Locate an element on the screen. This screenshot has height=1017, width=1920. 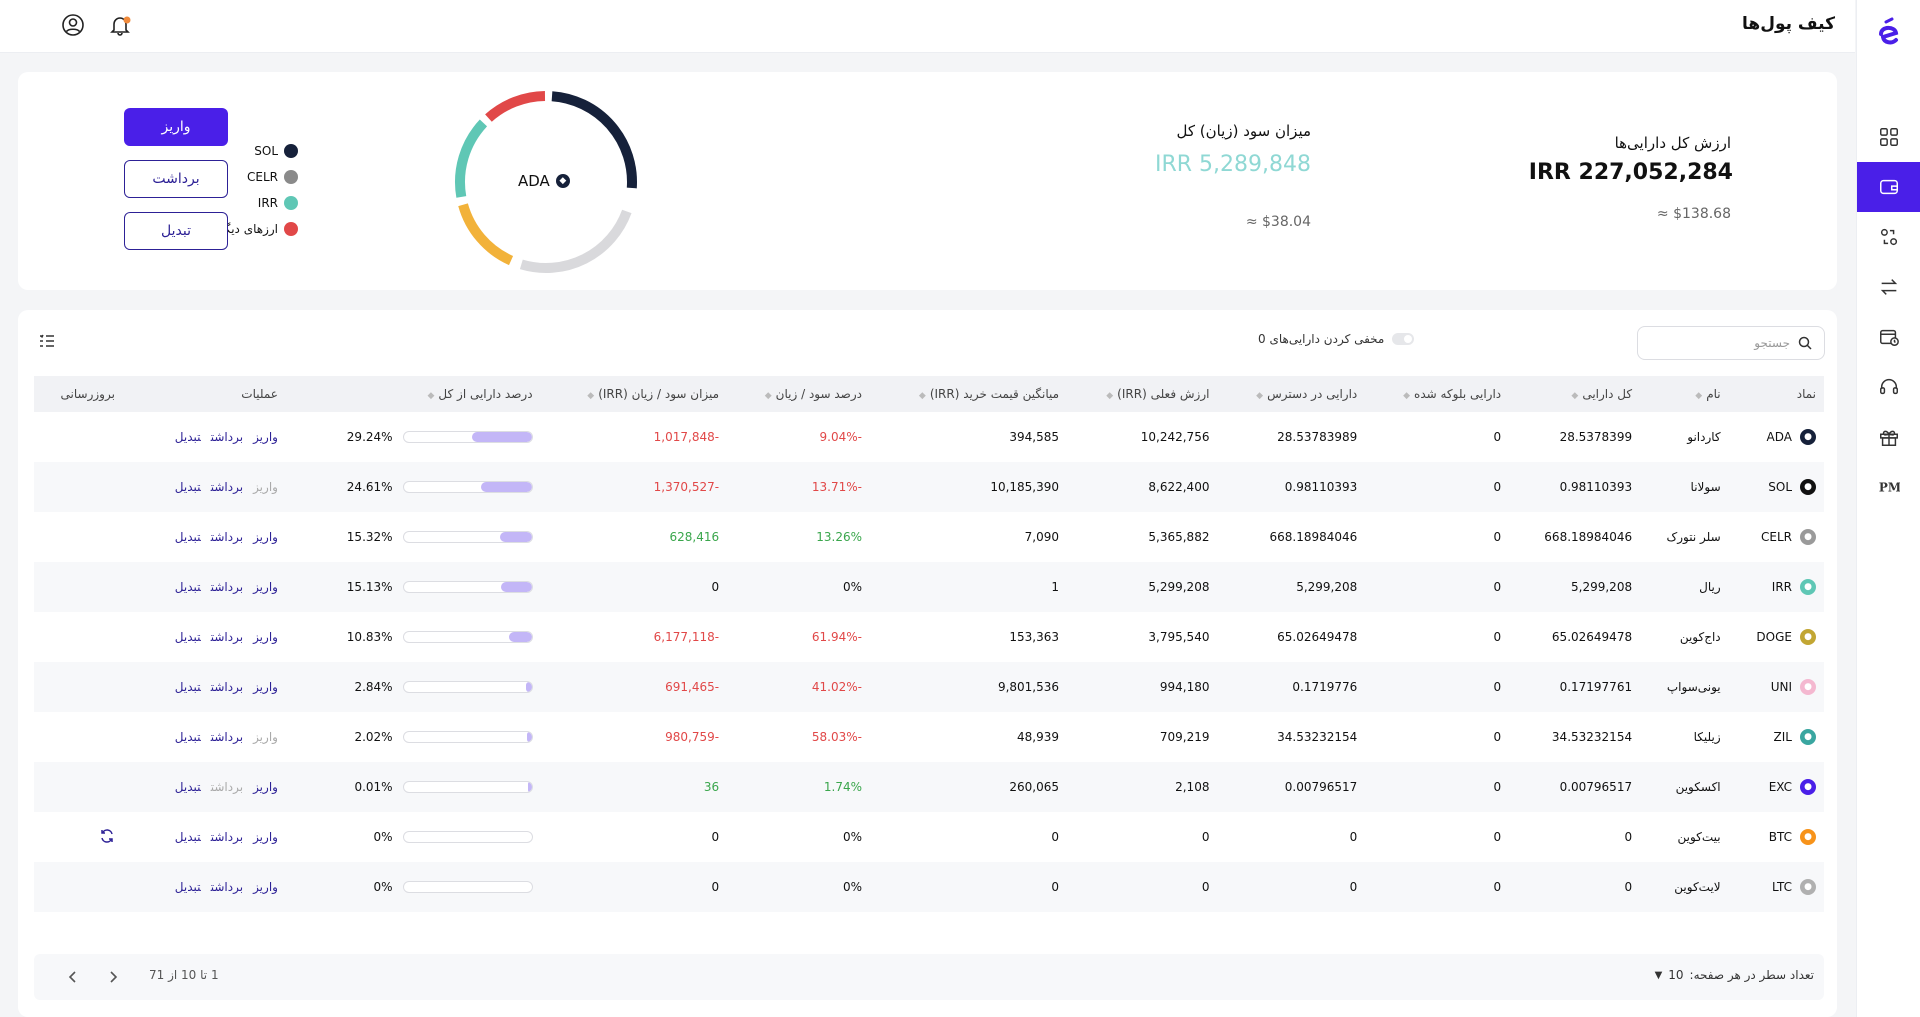
cell-total: 34.53232154 is located at coordinates (1592, 737).